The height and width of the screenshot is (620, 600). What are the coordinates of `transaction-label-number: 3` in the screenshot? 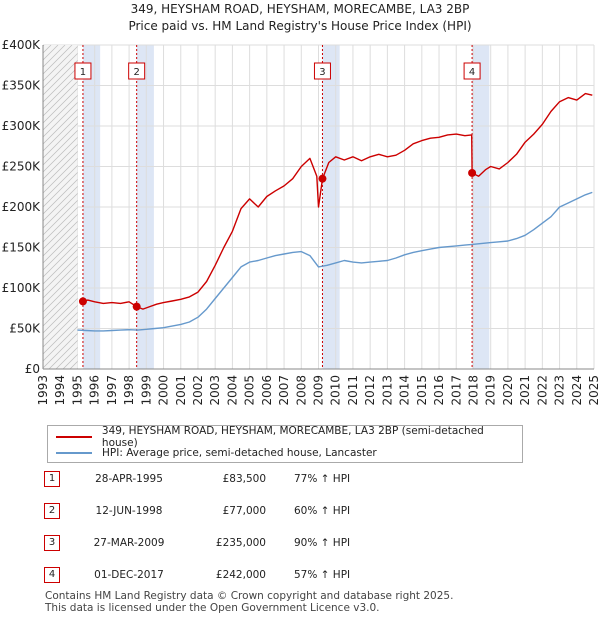 It's located at (322, 72).